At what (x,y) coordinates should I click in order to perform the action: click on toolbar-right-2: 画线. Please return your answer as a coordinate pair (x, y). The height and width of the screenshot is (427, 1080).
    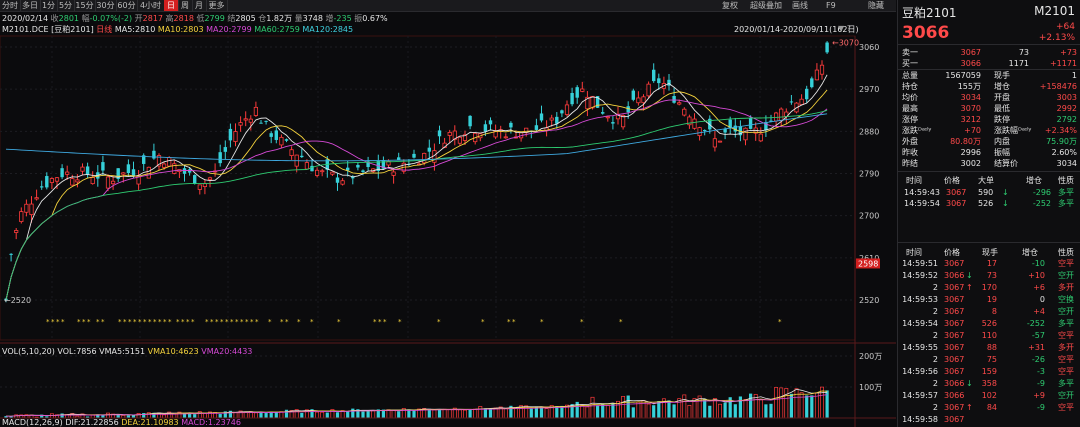
    Looking at the image, I should click on (800, 5).